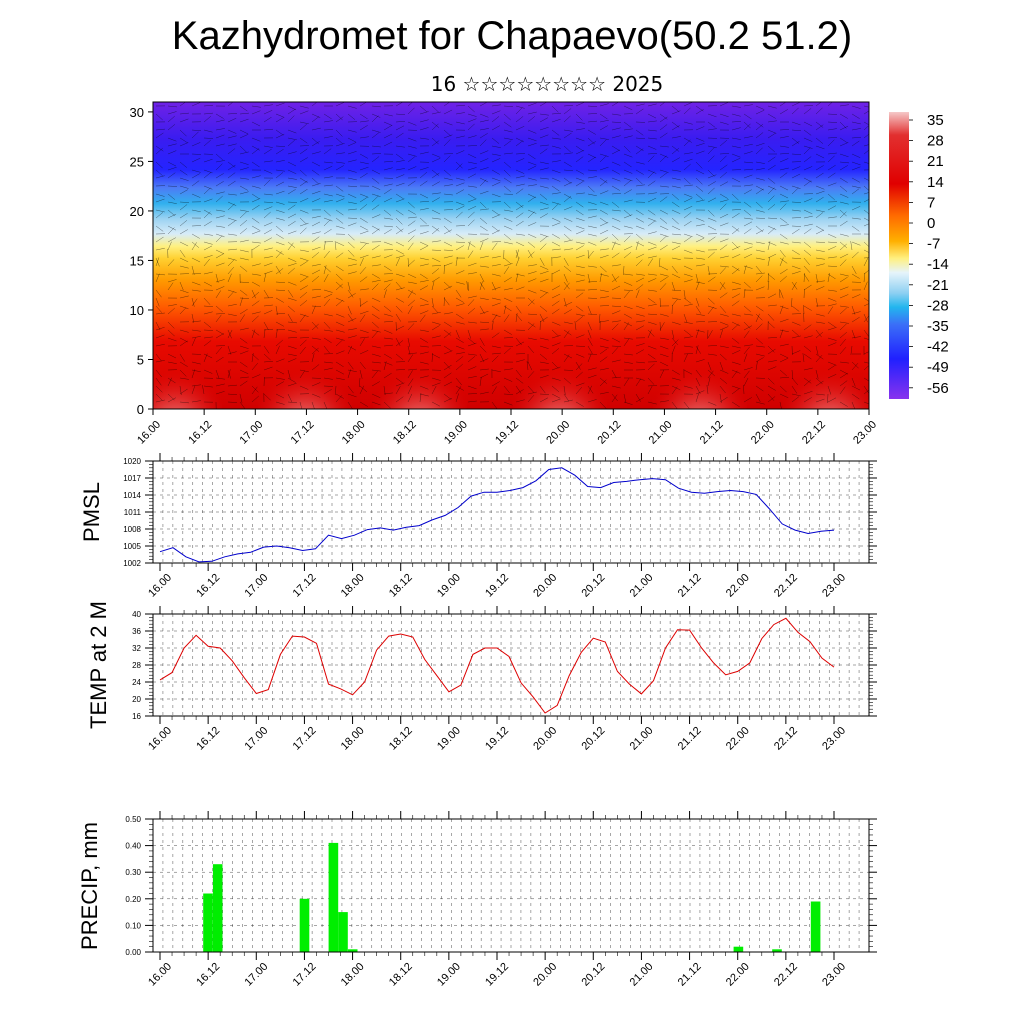 The height and width of the screenshot is (1024, 1024). I want to click on precipitation-axis-label: PRECIP, mm, so click(89, 886).